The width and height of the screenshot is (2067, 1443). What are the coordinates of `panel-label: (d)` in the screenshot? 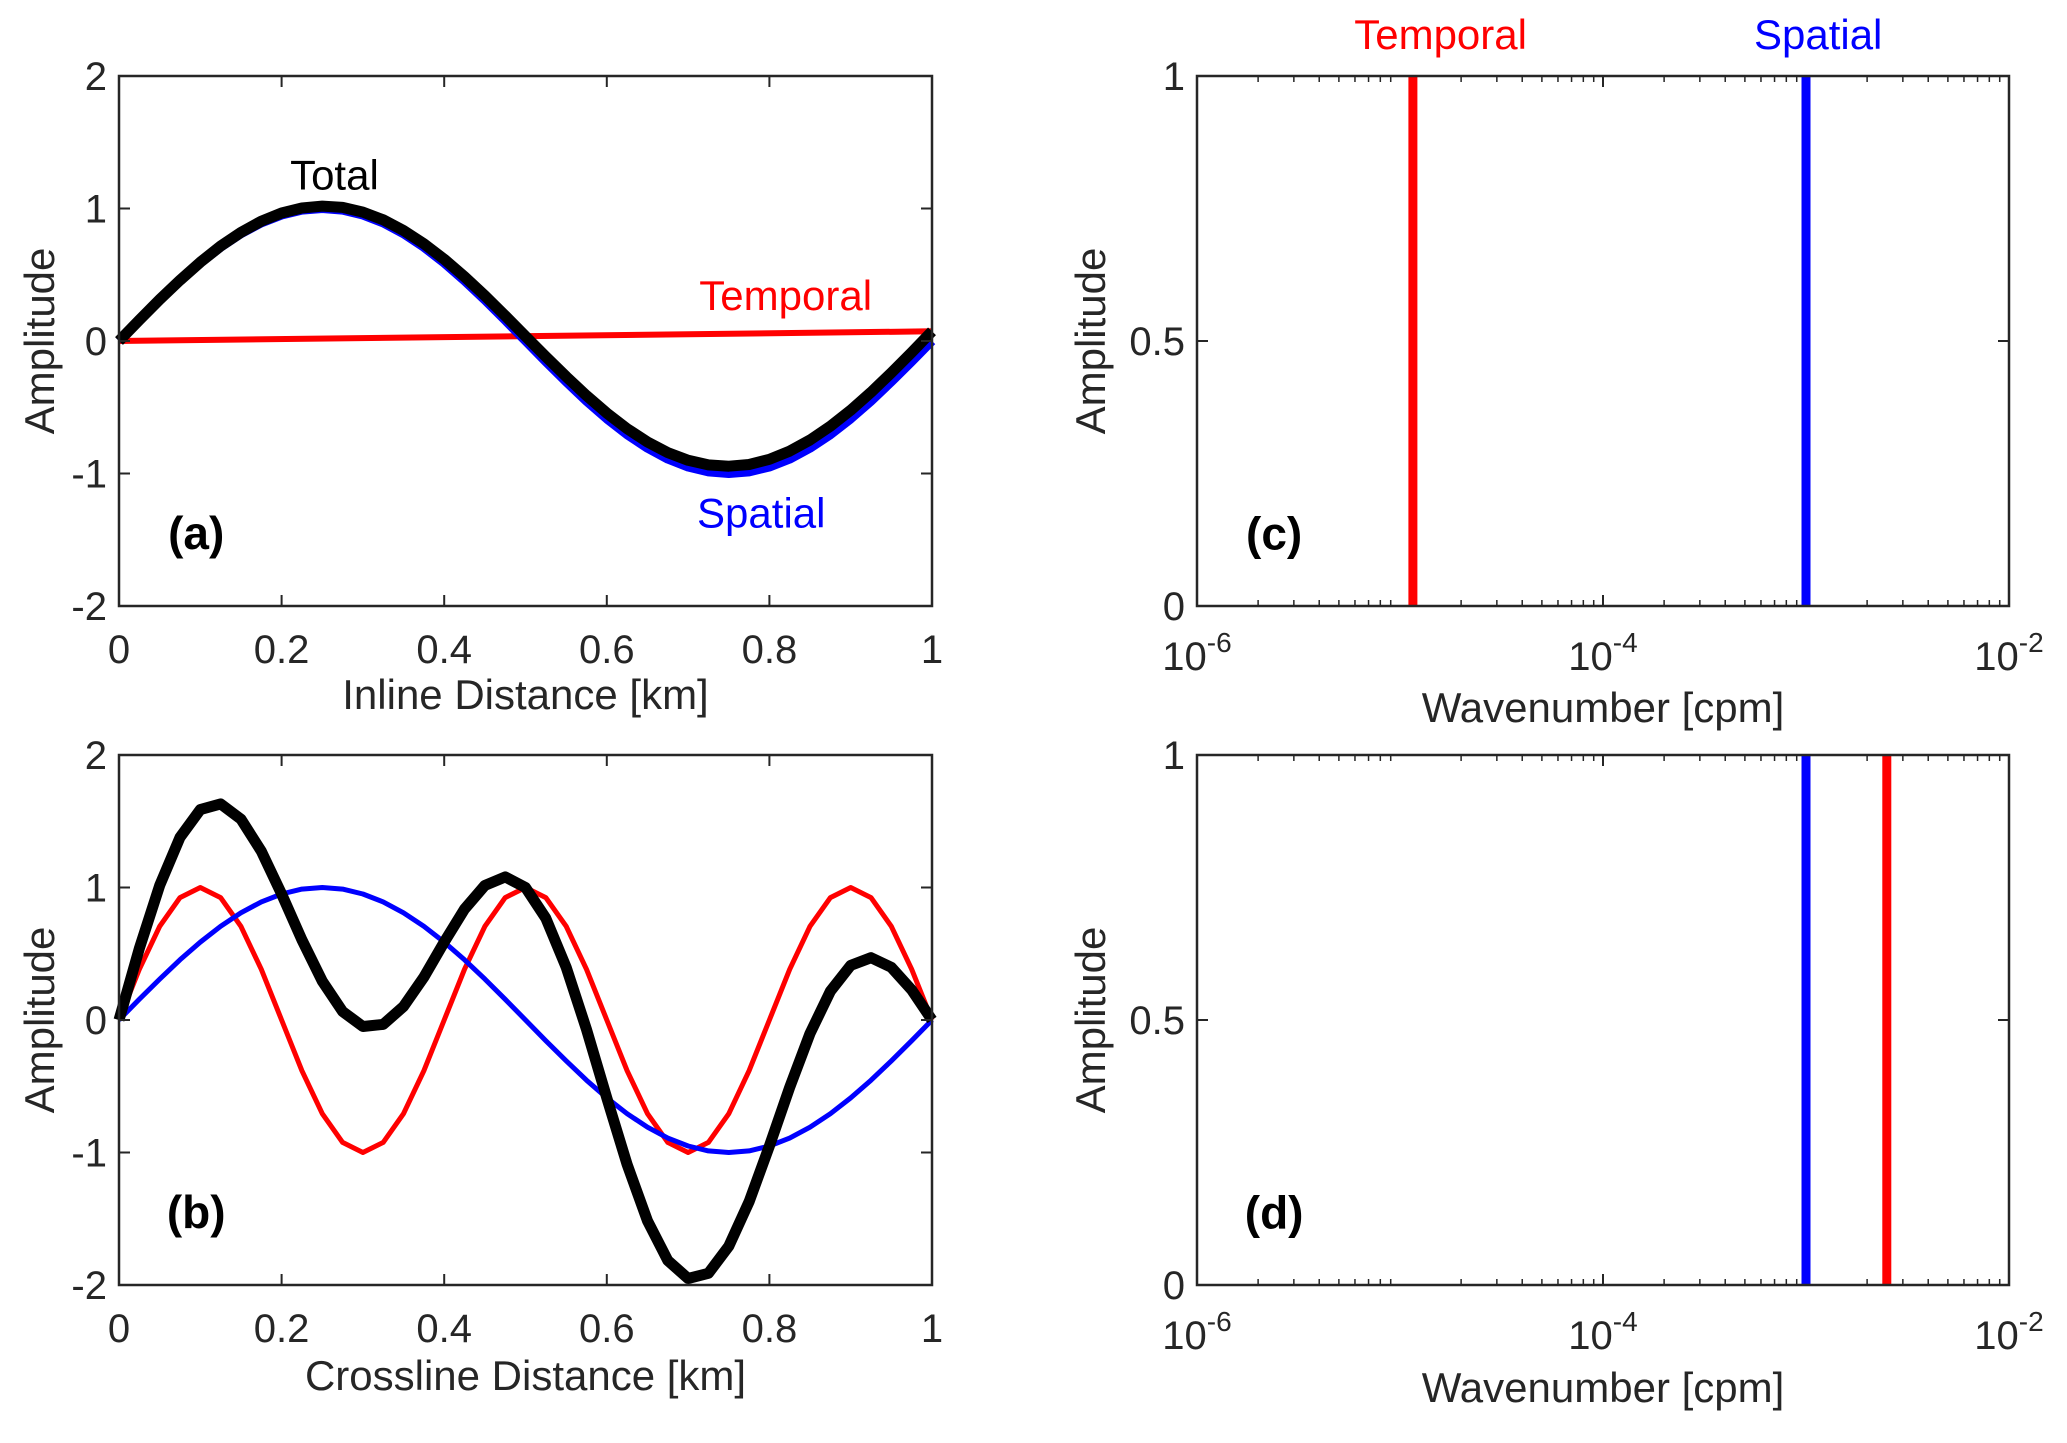 It's located at (1274, 1212).